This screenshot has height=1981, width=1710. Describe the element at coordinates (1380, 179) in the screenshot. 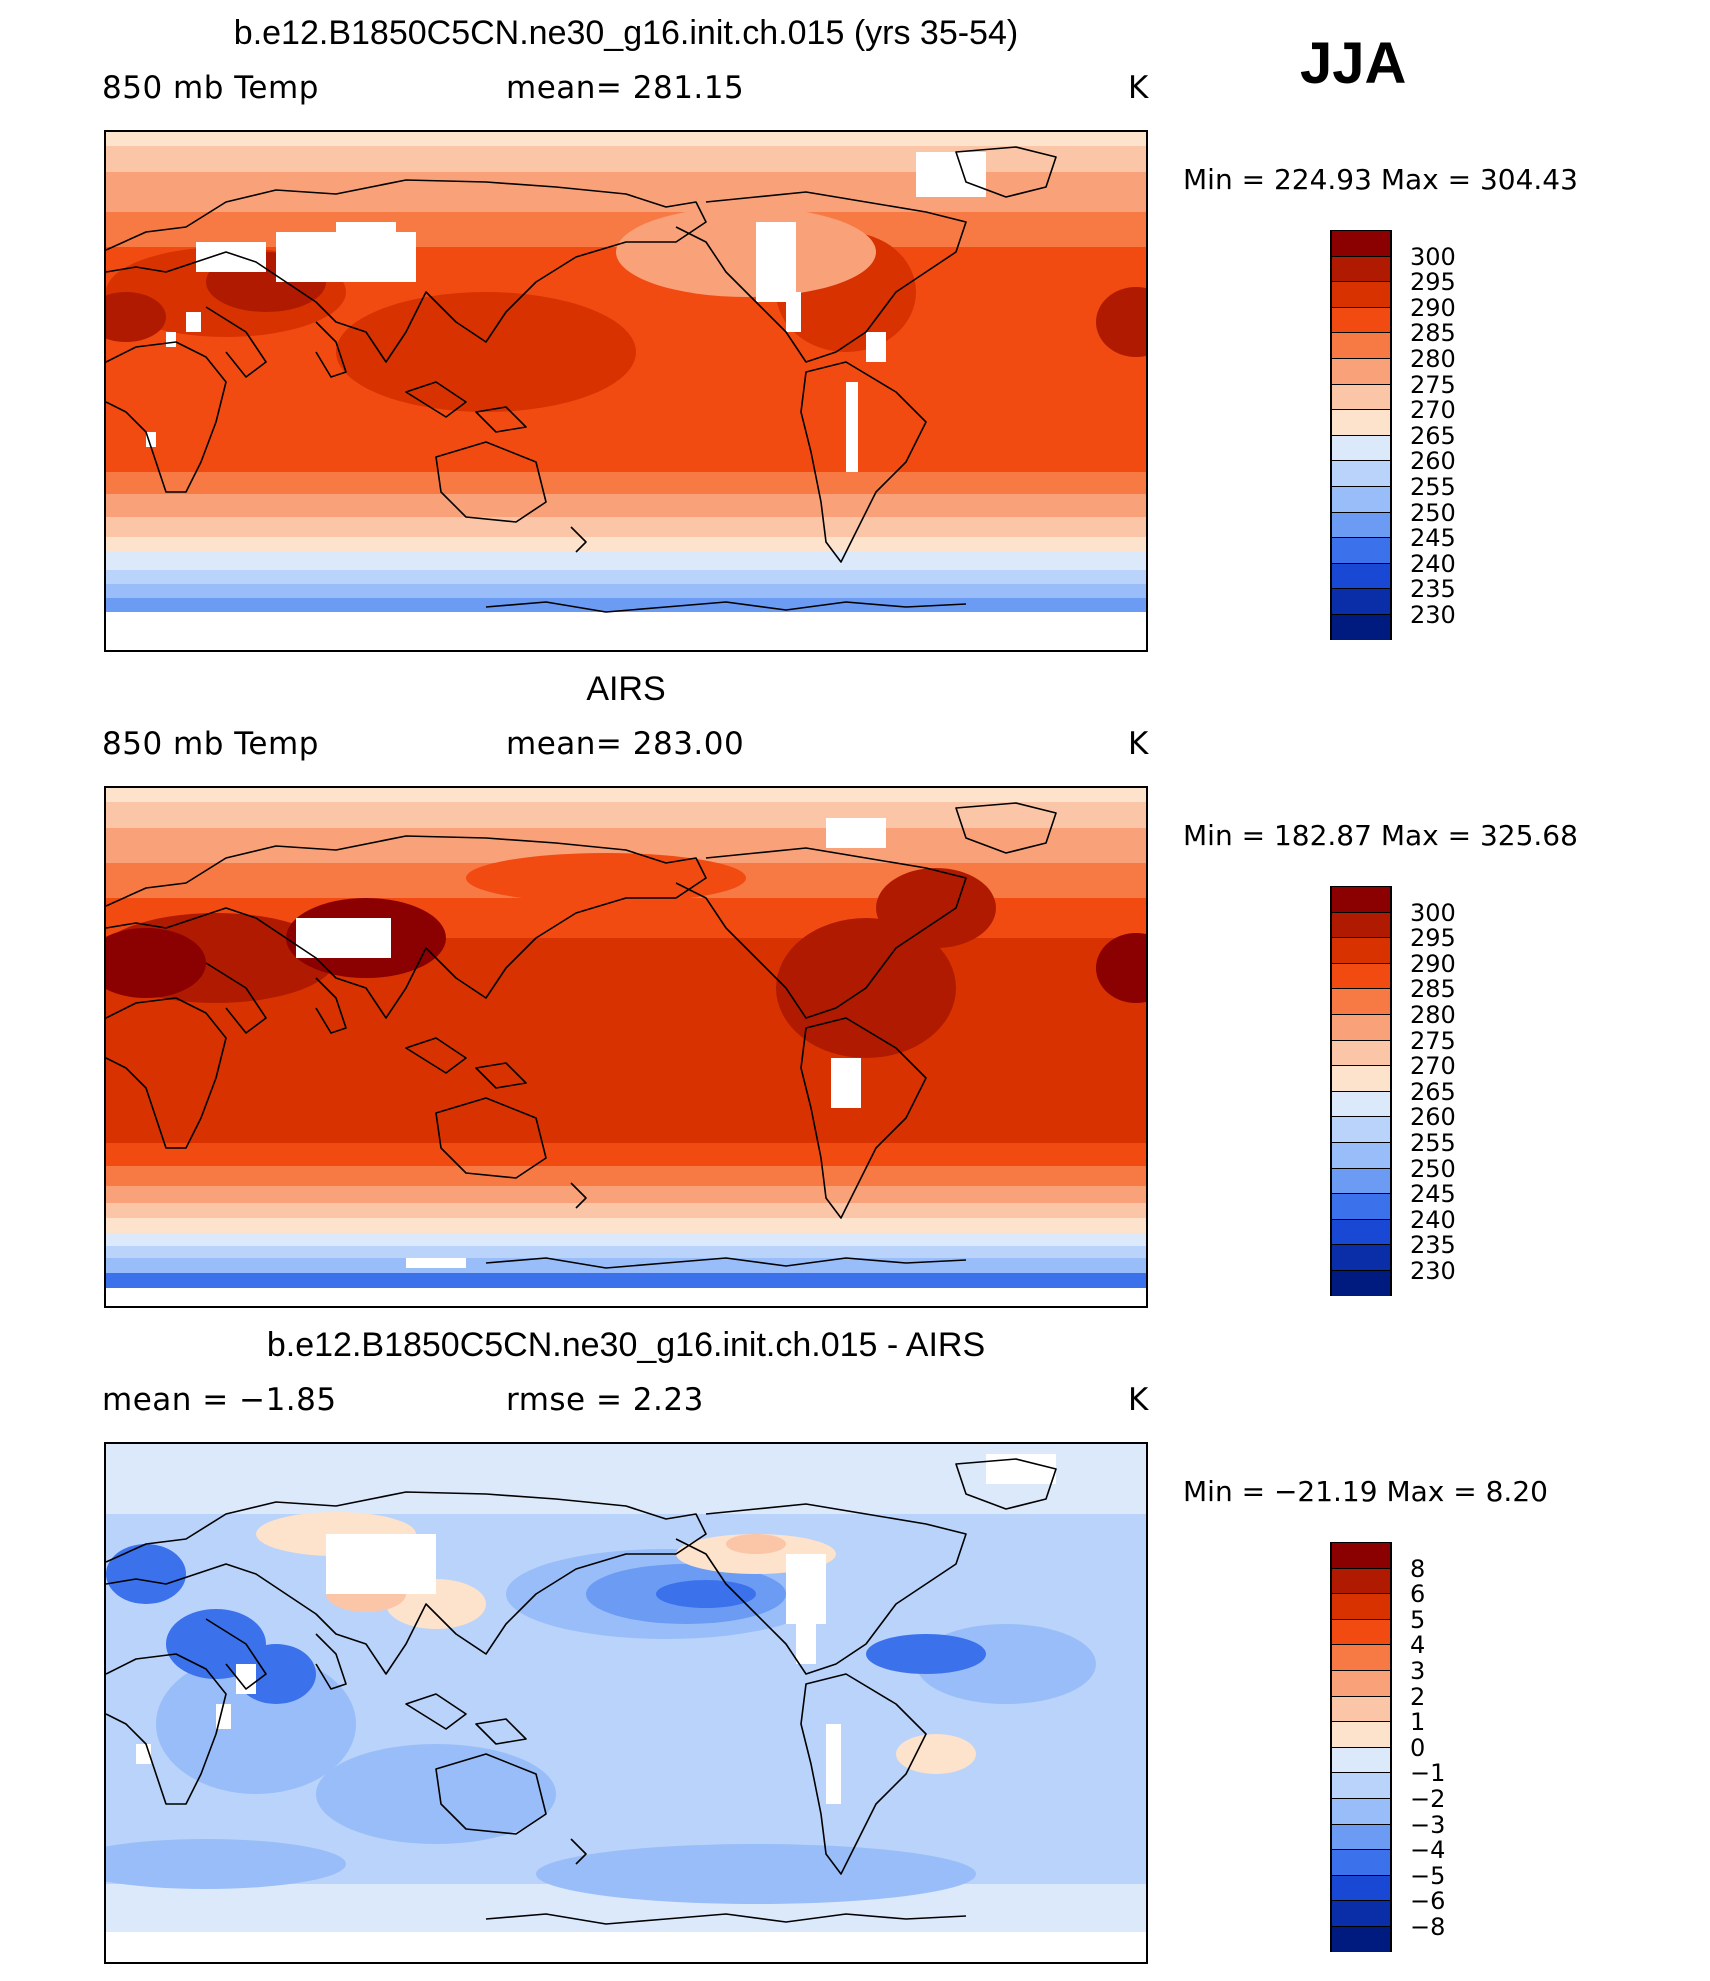

I see `min-max-label: Min = 224.93 Max = 304.43` at that location.